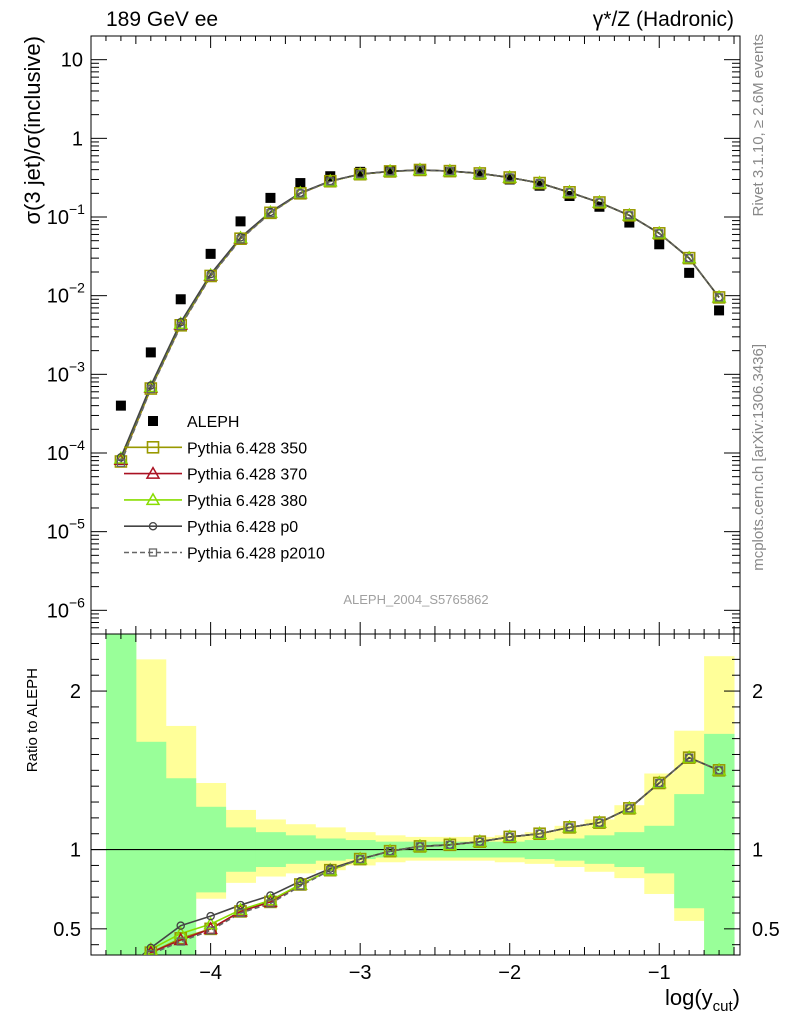 This screenshot has height=1024, width=786. Describe the element at coordinates (77, 366) in the screenshot. I see `y-tick-exponent: −3` at that location.